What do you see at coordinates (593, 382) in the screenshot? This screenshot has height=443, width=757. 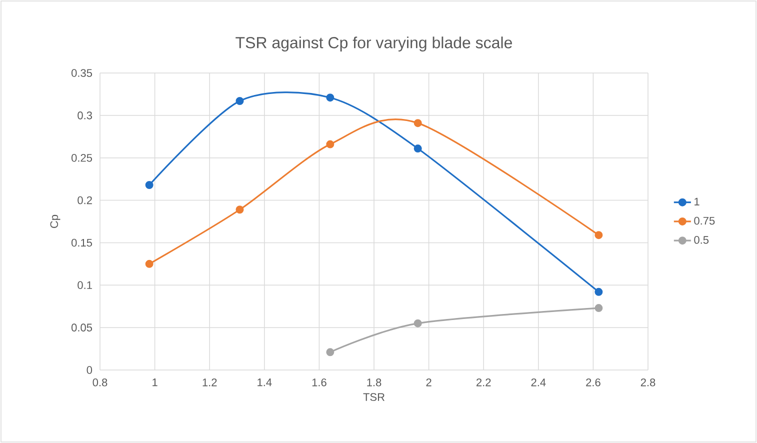 I see `x-tick-label: 2.6` at bounding box center [593, 382].